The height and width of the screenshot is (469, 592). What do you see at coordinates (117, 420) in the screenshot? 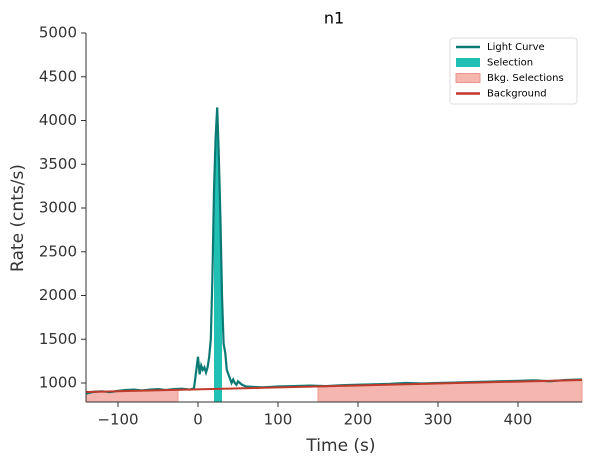
I see `x-tick-label: −100` at bounding box center [117, 420].